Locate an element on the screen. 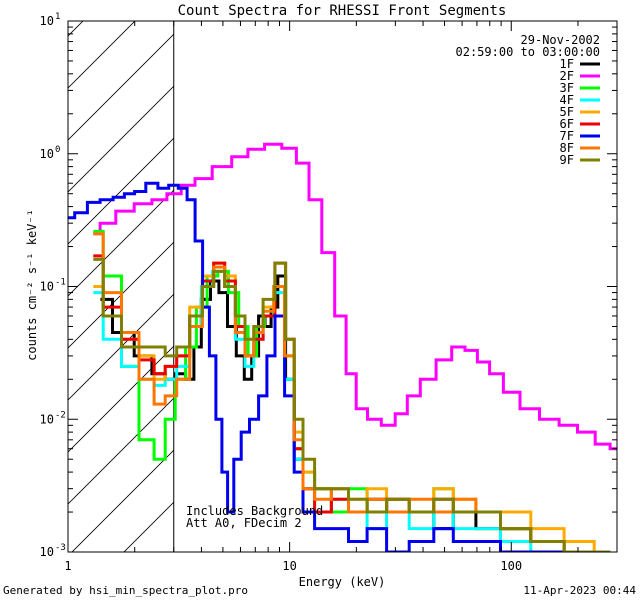  legend-label-5F: 5F is located at coordinates (567, 112).